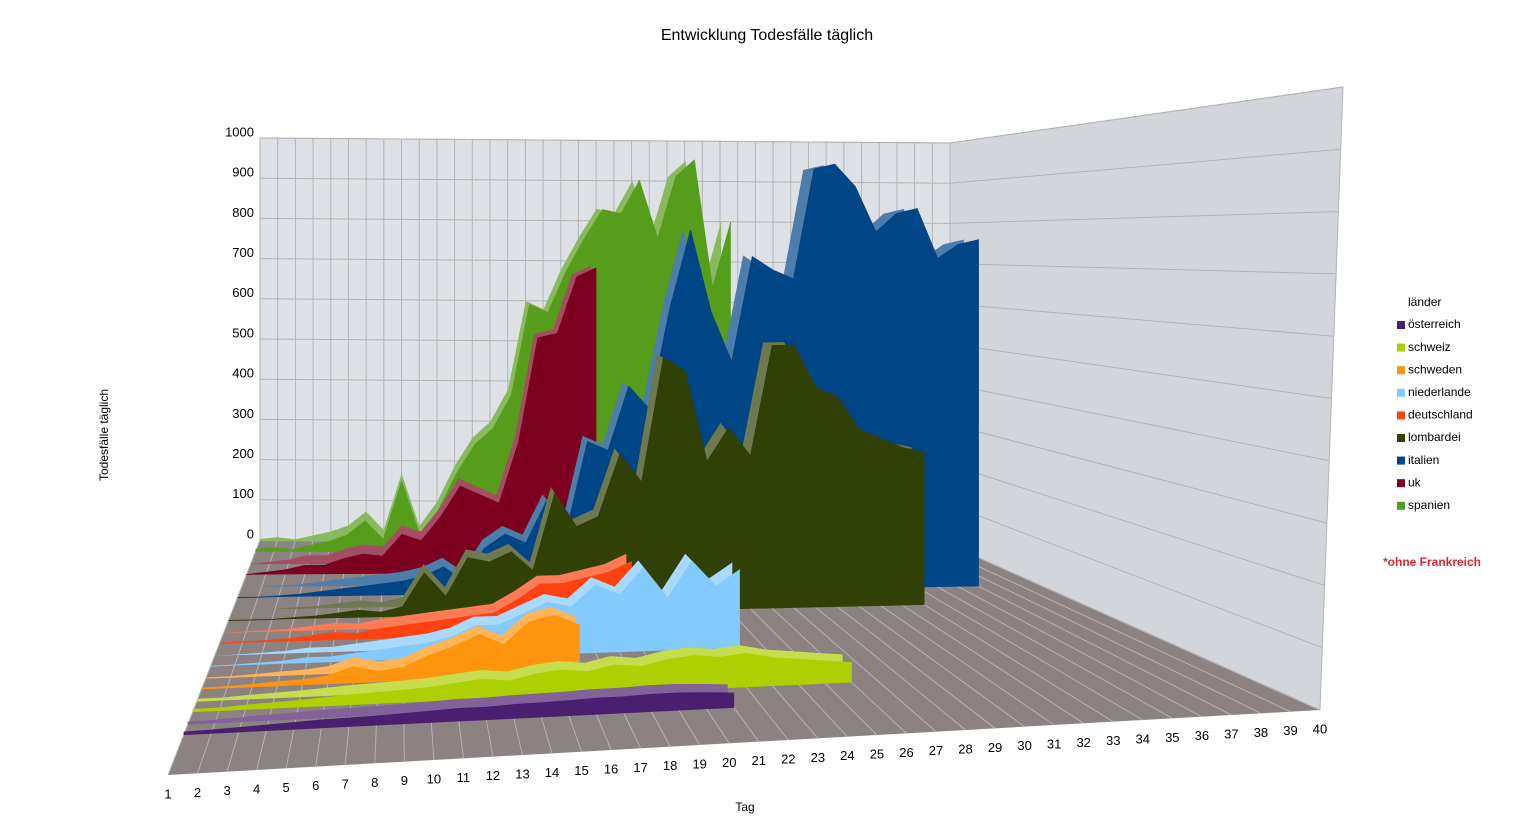 The image size is (1534, 819). I want to click on x-tick-label: 21, so click(759, 760).